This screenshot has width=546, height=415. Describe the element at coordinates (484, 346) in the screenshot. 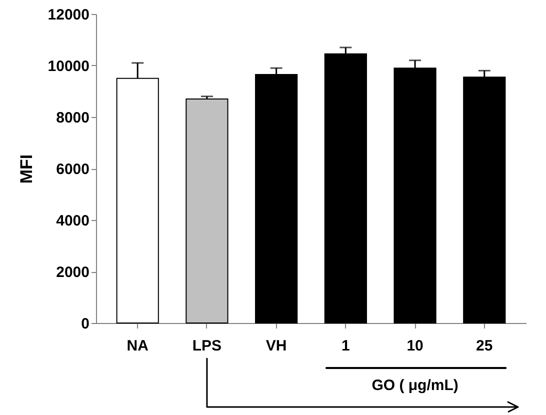

I see `x-tick-label: 25` at that location.